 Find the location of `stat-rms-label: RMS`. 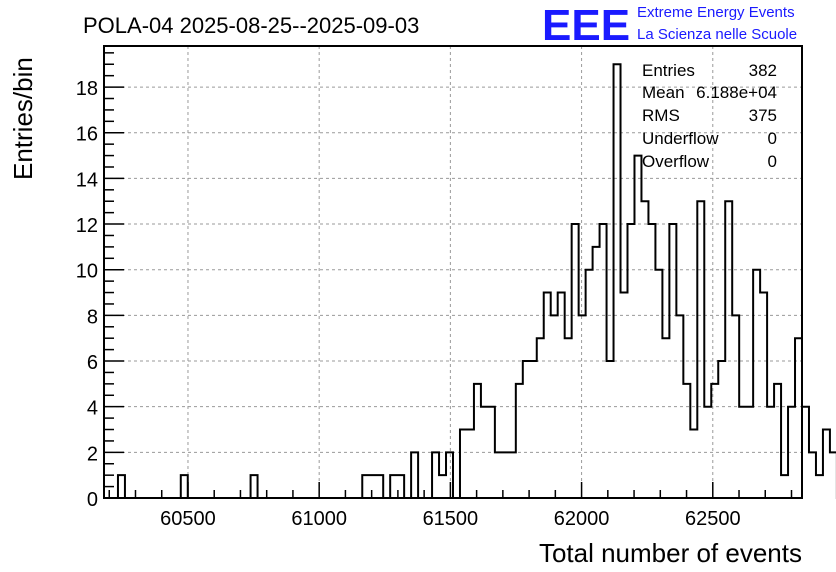

stat-rms-label: RMS is located at coordinates (661, 115).